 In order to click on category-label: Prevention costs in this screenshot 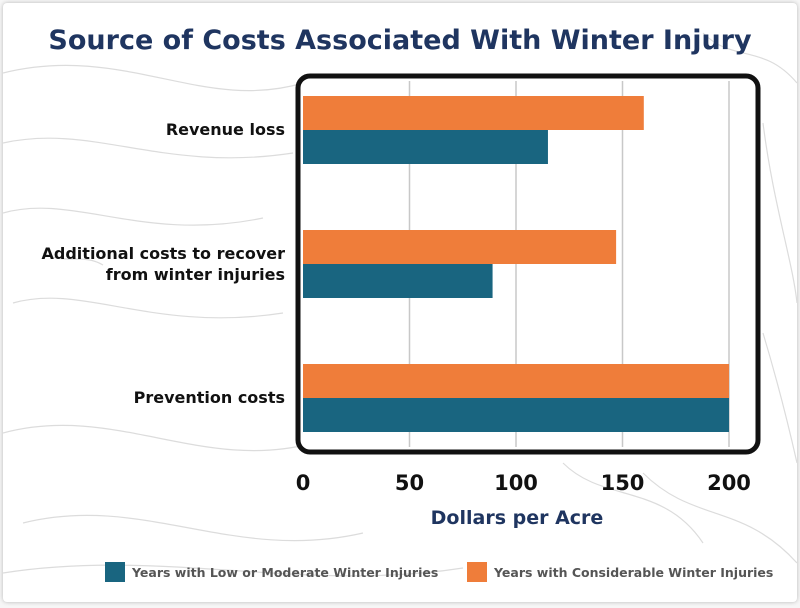, I will do `click(209, 397)`.